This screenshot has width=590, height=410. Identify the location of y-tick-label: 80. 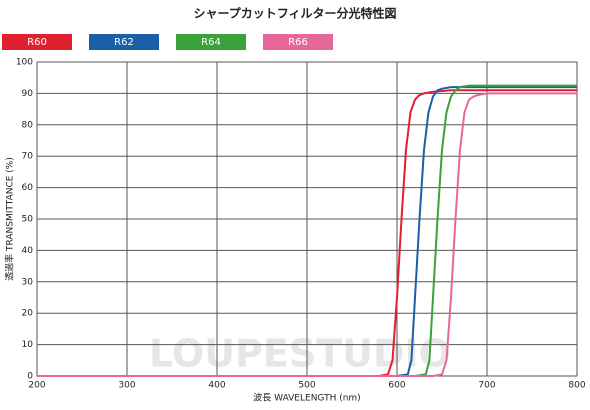
(28, 125).